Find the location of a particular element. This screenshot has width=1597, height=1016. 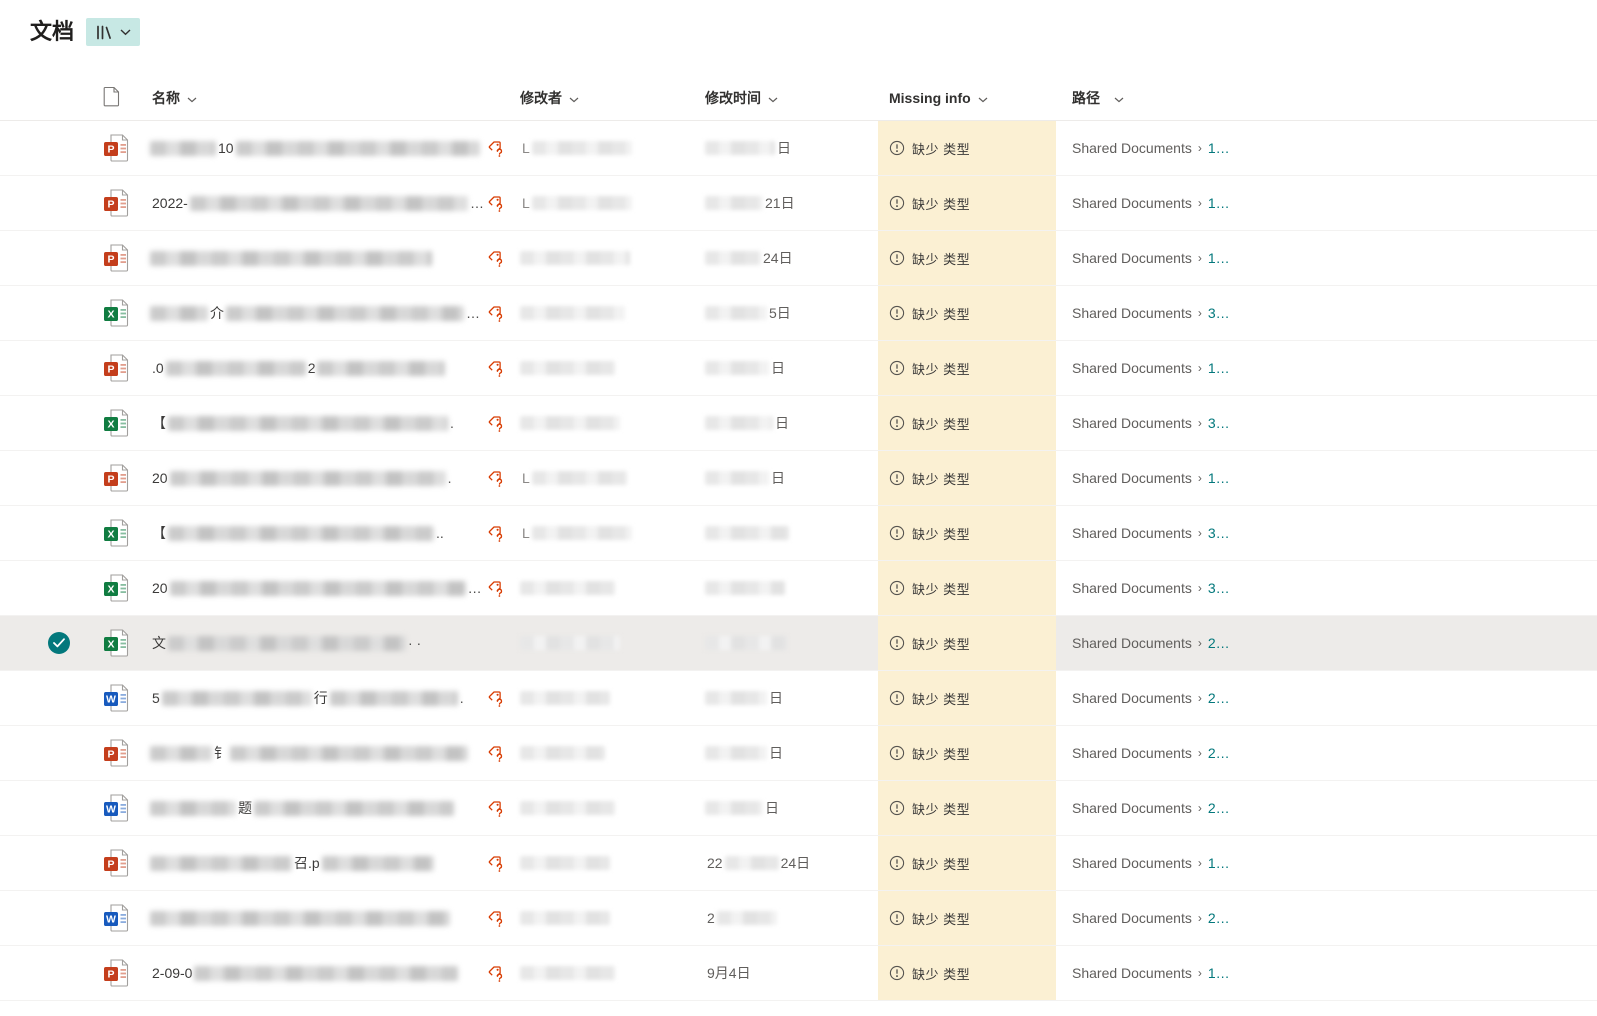

file-name-cell: 10 is located at coordinates (325, 148).